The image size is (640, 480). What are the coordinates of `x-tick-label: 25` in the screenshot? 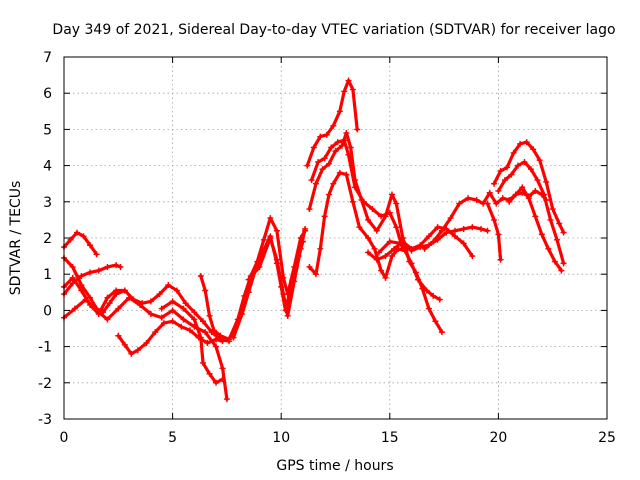 It's located at (607, 438).